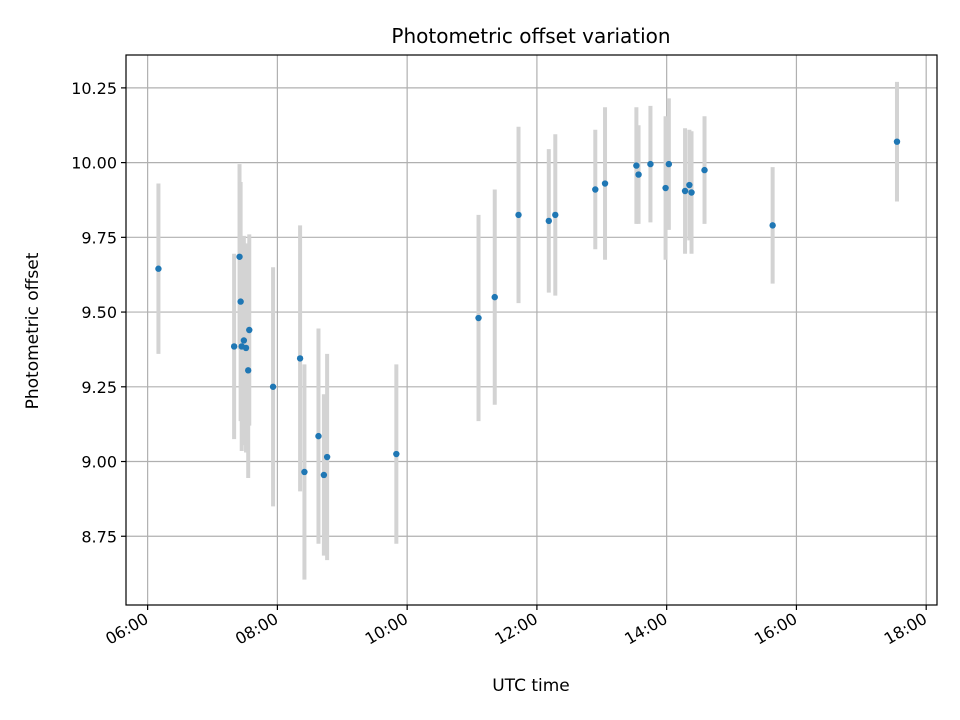 The image size is (960, 720). Describe the element at coordinates (531, 686) in the screenshot. I see `x-axis-title: UTC time` at that location.